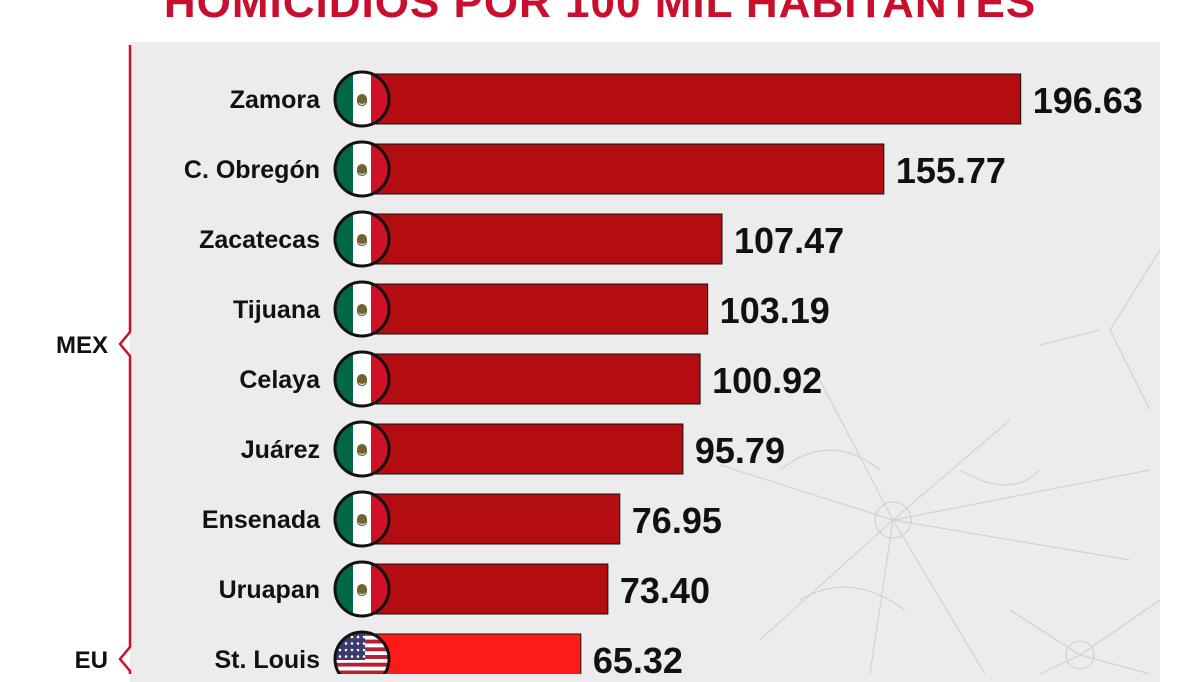 The image size is (1200, 682). What do you see at coordinates (280, 380) in the screenshot?
I see `category-label: Celaya` at bounding box center [280, 380].